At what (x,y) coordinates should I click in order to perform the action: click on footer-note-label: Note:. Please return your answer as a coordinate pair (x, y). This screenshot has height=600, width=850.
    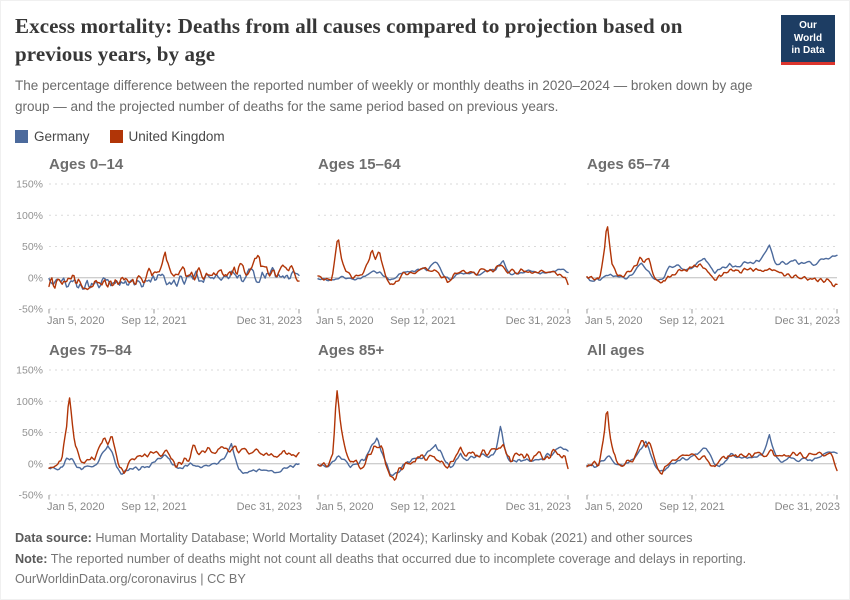
    Looking at the image, I should click on (31, 558).